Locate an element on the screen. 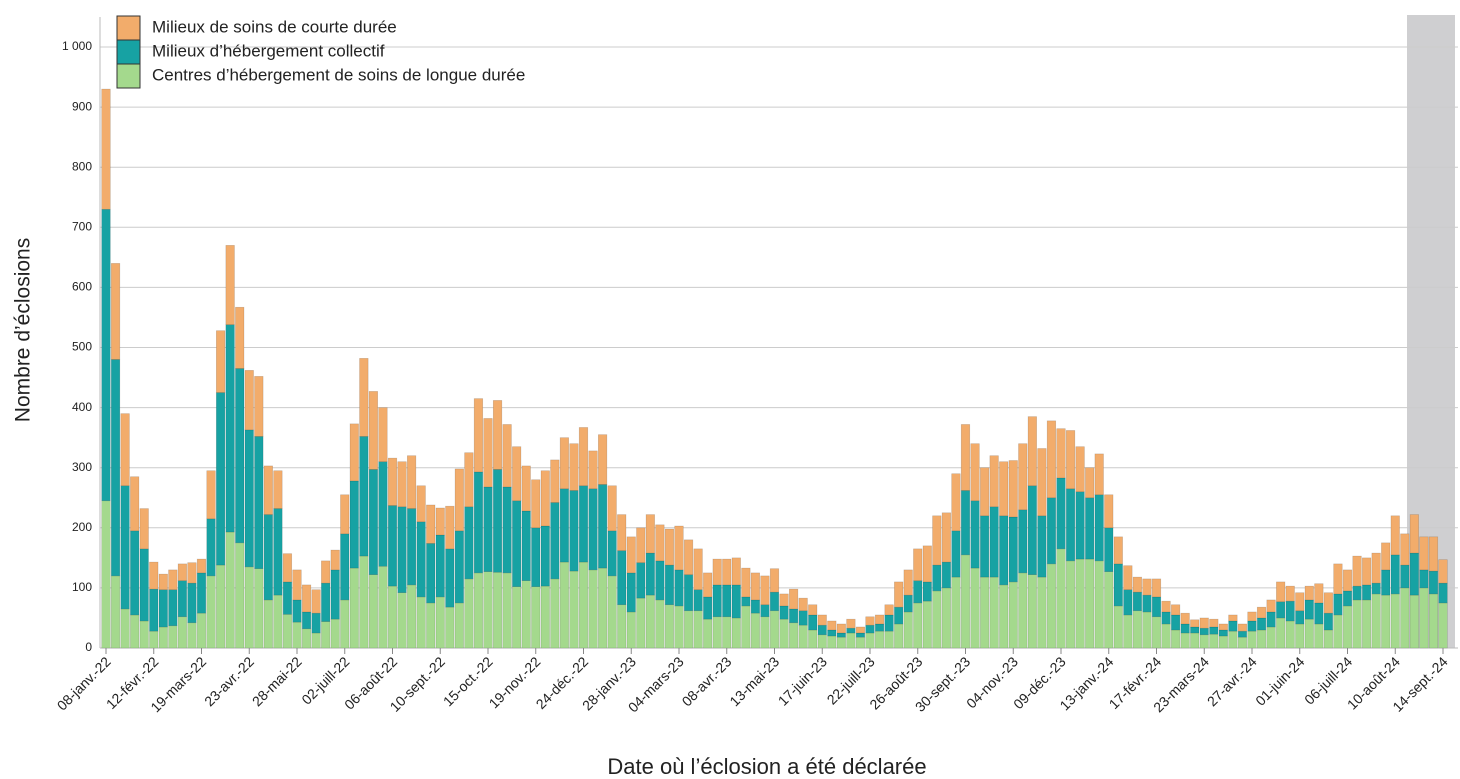 This screenshot has height=779, width=1460. y-tick-label: 200 is located at coordinates (82, 527).